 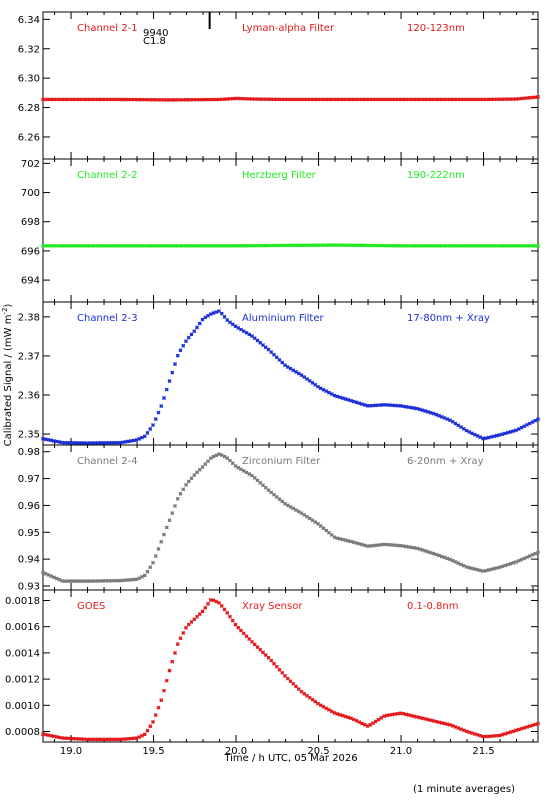 I want to click on y-axis-title-exponent: -2, so click(x=5, y=311).